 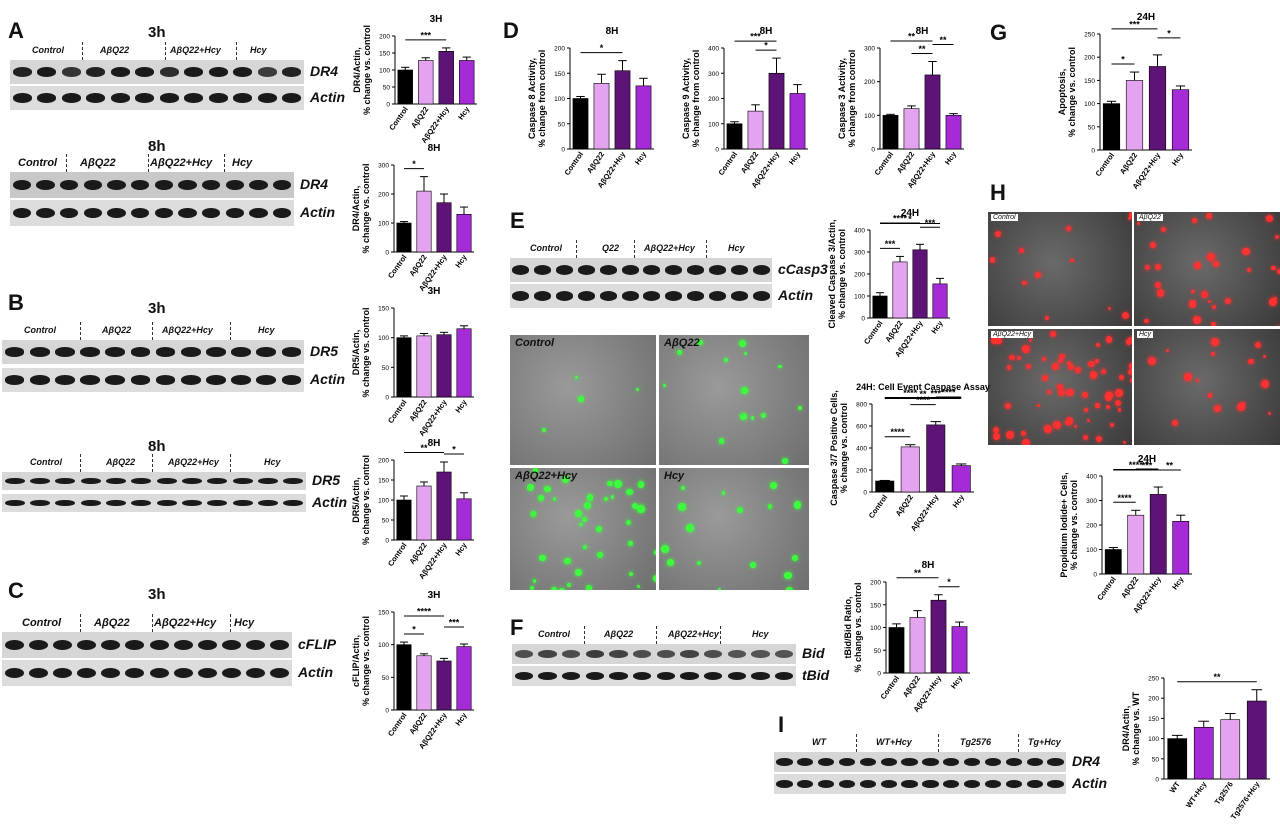 What do you see at coordinates (948, 393) in the screenshot?
I see `significance-label: ****` at bounding box center [948, 393].